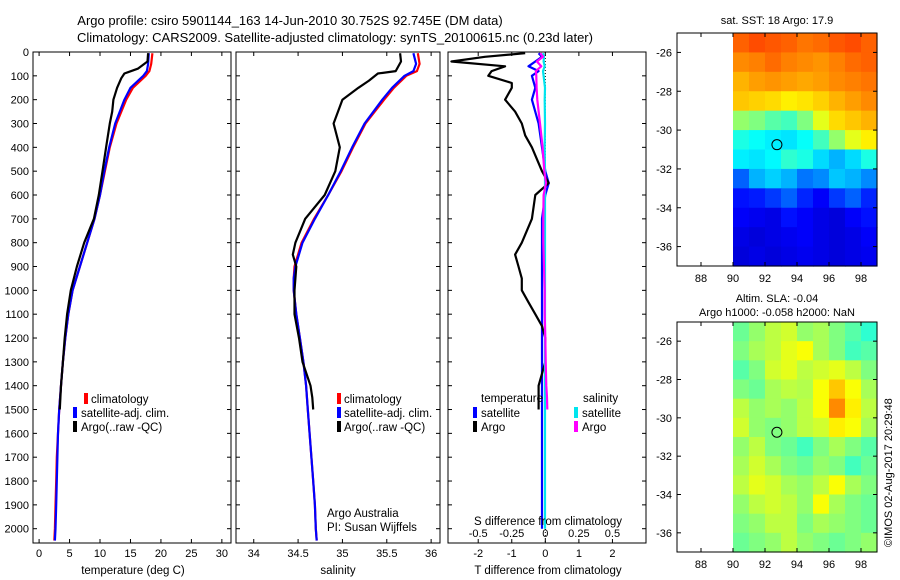 The height and width of the screenshot is (580, 900). Describe the element at coordinates (363, 514) in the screenshot. I see `annotation-line-1: Argo Australia` at that location.